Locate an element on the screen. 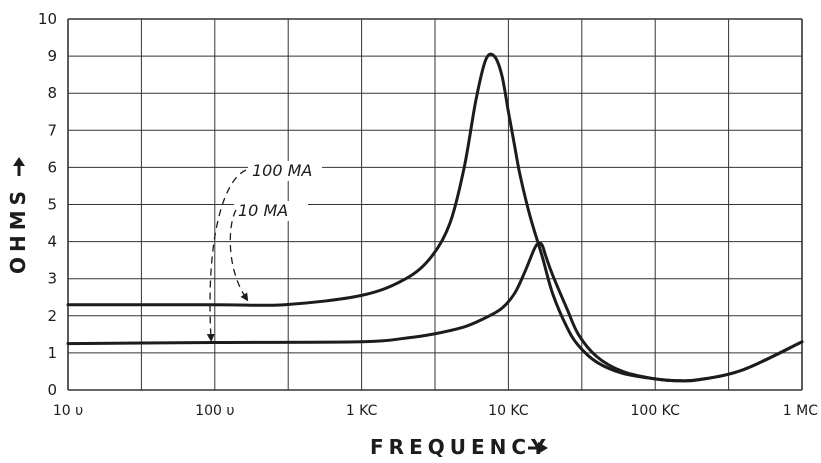 The height and width of the screenshot is (463, 821). x-tick-label: 100 KC is located at coordinates (656, 411).